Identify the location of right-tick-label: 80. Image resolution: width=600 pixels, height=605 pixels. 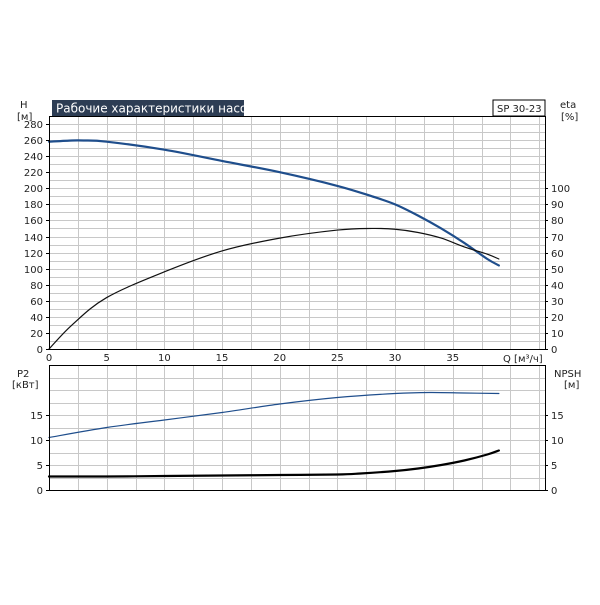
(557, 221).